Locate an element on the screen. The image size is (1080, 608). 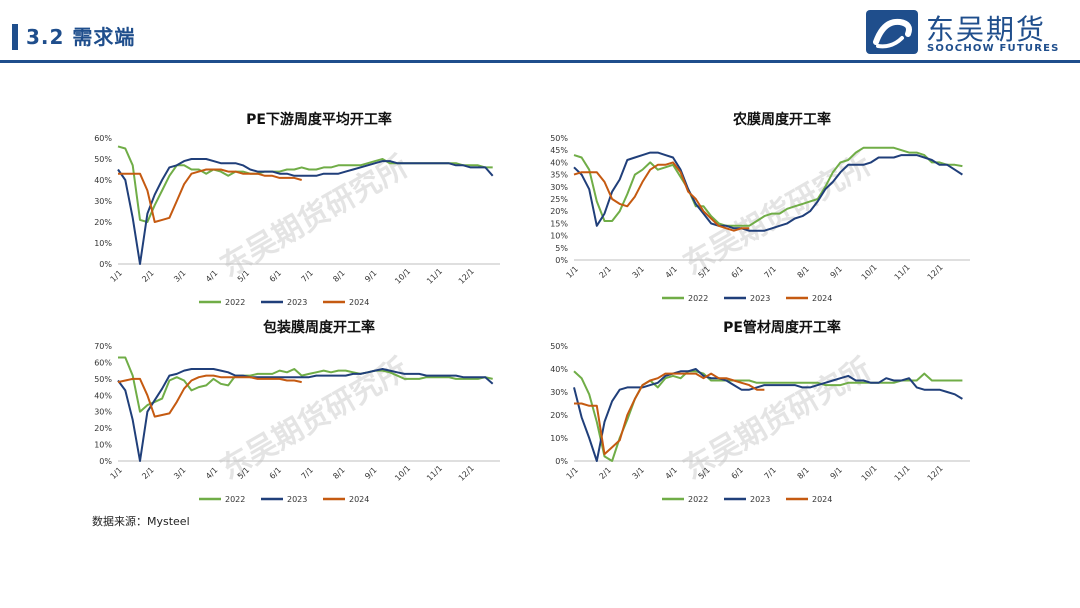
header-divider is located at coordinates (540, 61).